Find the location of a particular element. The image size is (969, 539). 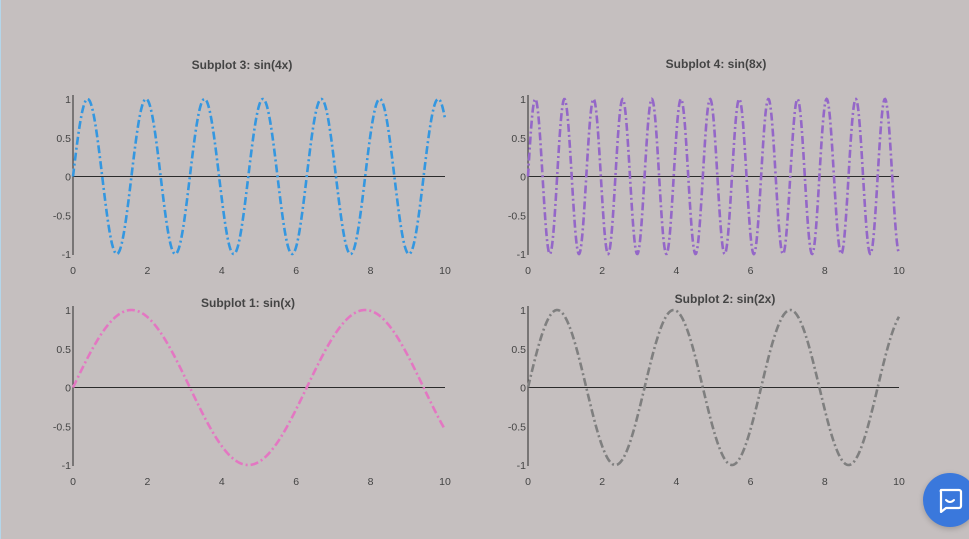

chat-launcher-button is located at coordinates (946, 500).